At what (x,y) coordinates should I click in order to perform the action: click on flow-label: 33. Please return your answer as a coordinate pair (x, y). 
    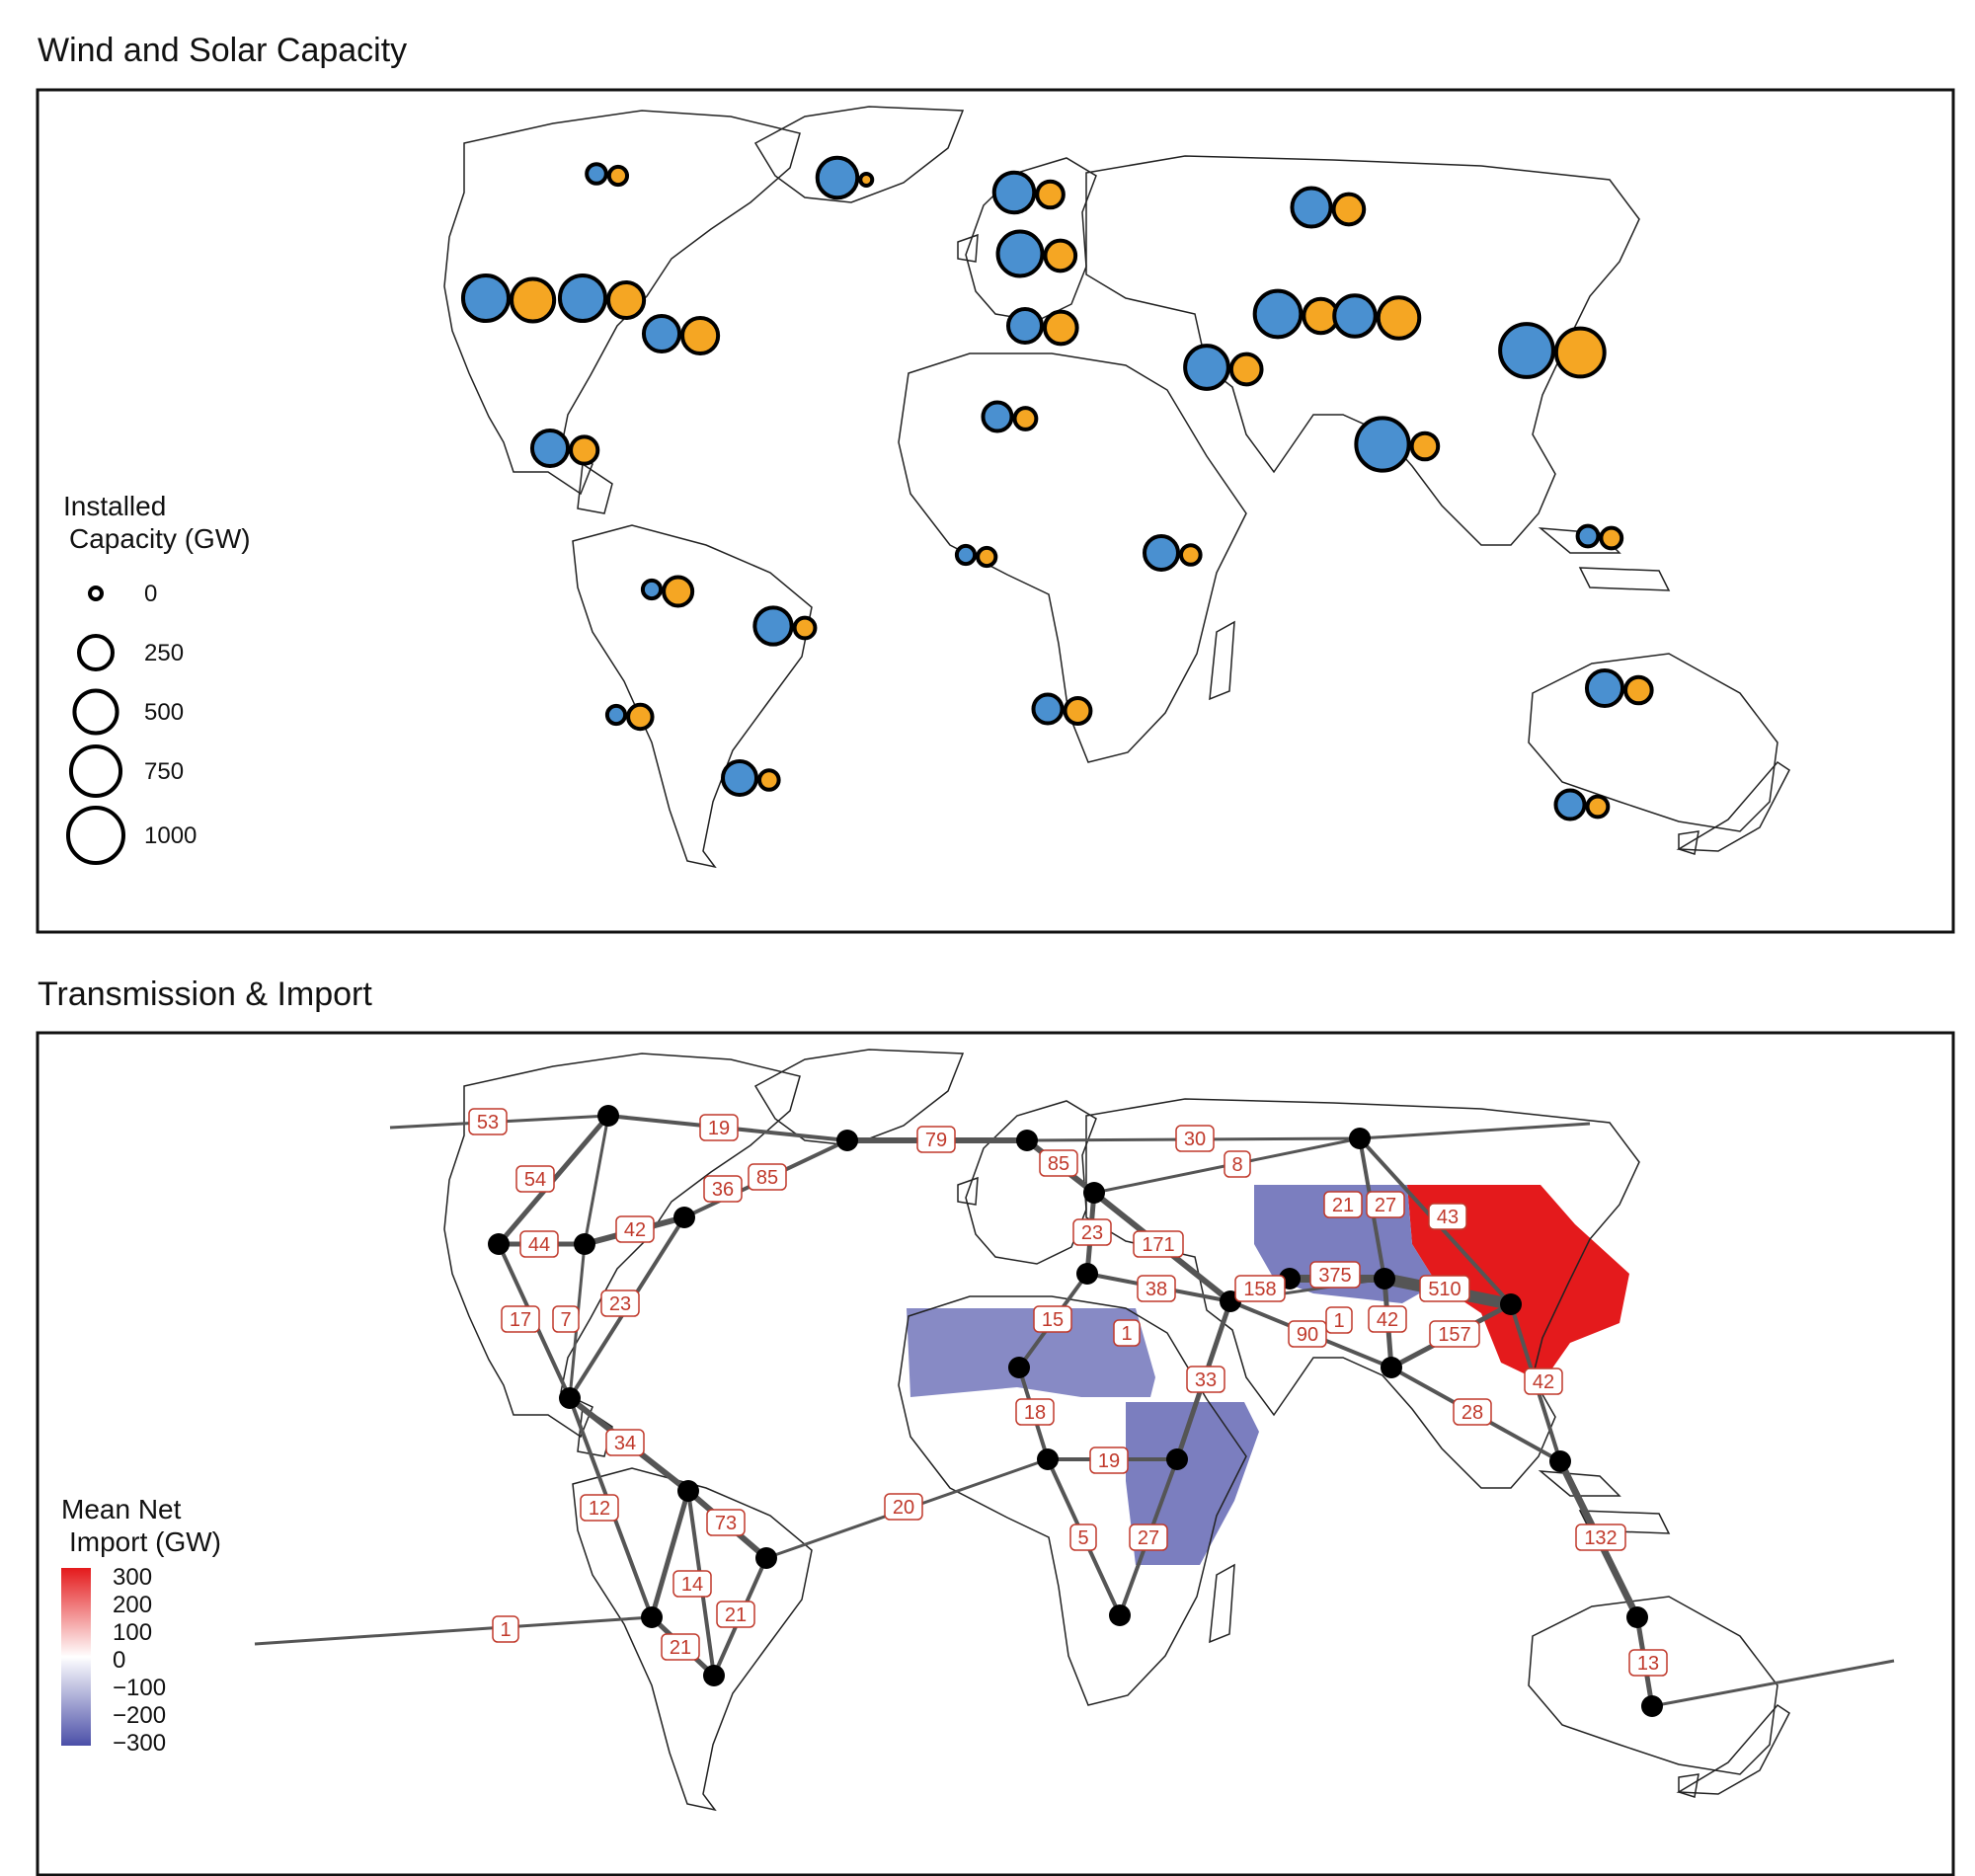
    Looking at the image, I should click on (1205, 1379).